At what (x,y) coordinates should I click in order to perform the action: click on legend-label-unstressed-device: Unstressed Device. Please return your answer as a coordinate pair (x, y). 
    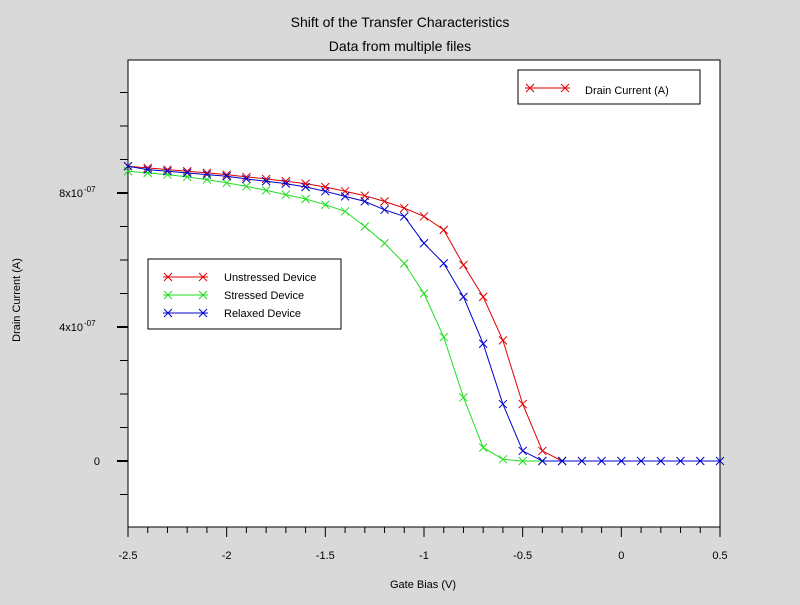
    Looking at the image, I should click on (270, 278).